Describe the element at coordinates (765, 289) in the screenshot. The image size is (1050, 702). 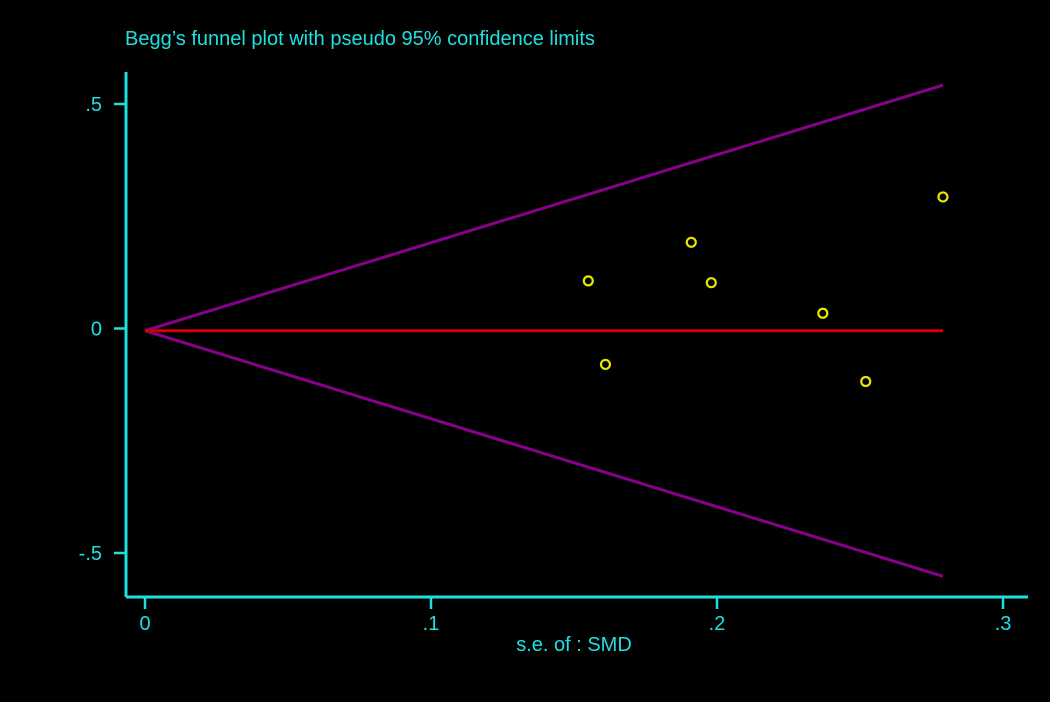
I see `study-points` at that location.